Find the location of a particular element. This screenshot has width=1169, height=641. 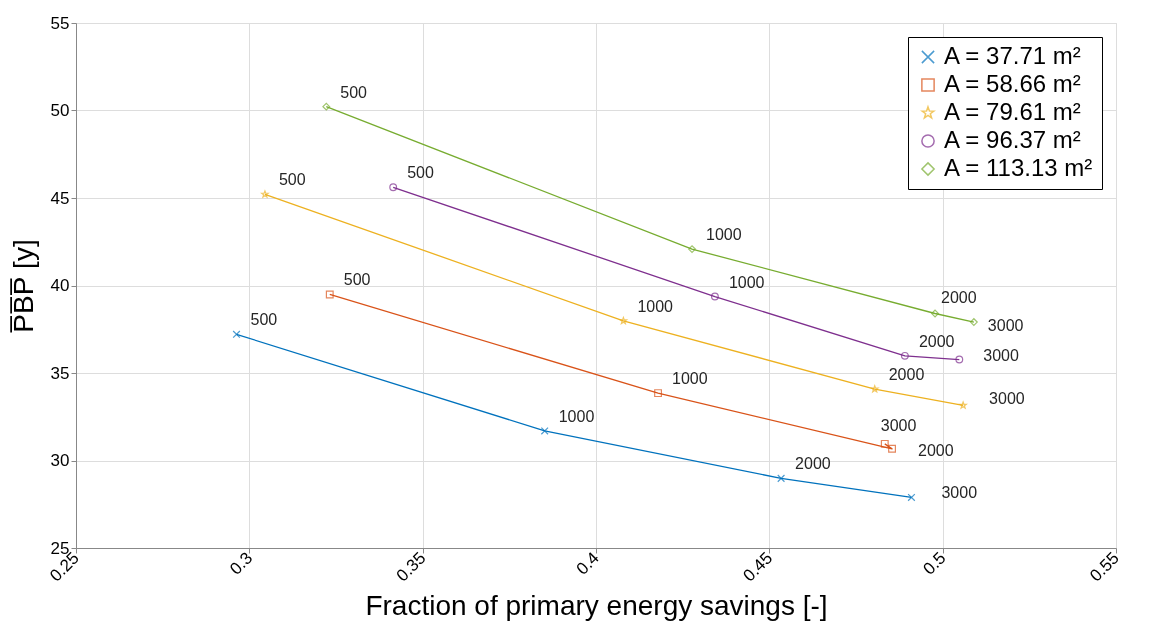

y-axis-title: P̅B̅P̅ [y] is located at coordinates (23, 286).